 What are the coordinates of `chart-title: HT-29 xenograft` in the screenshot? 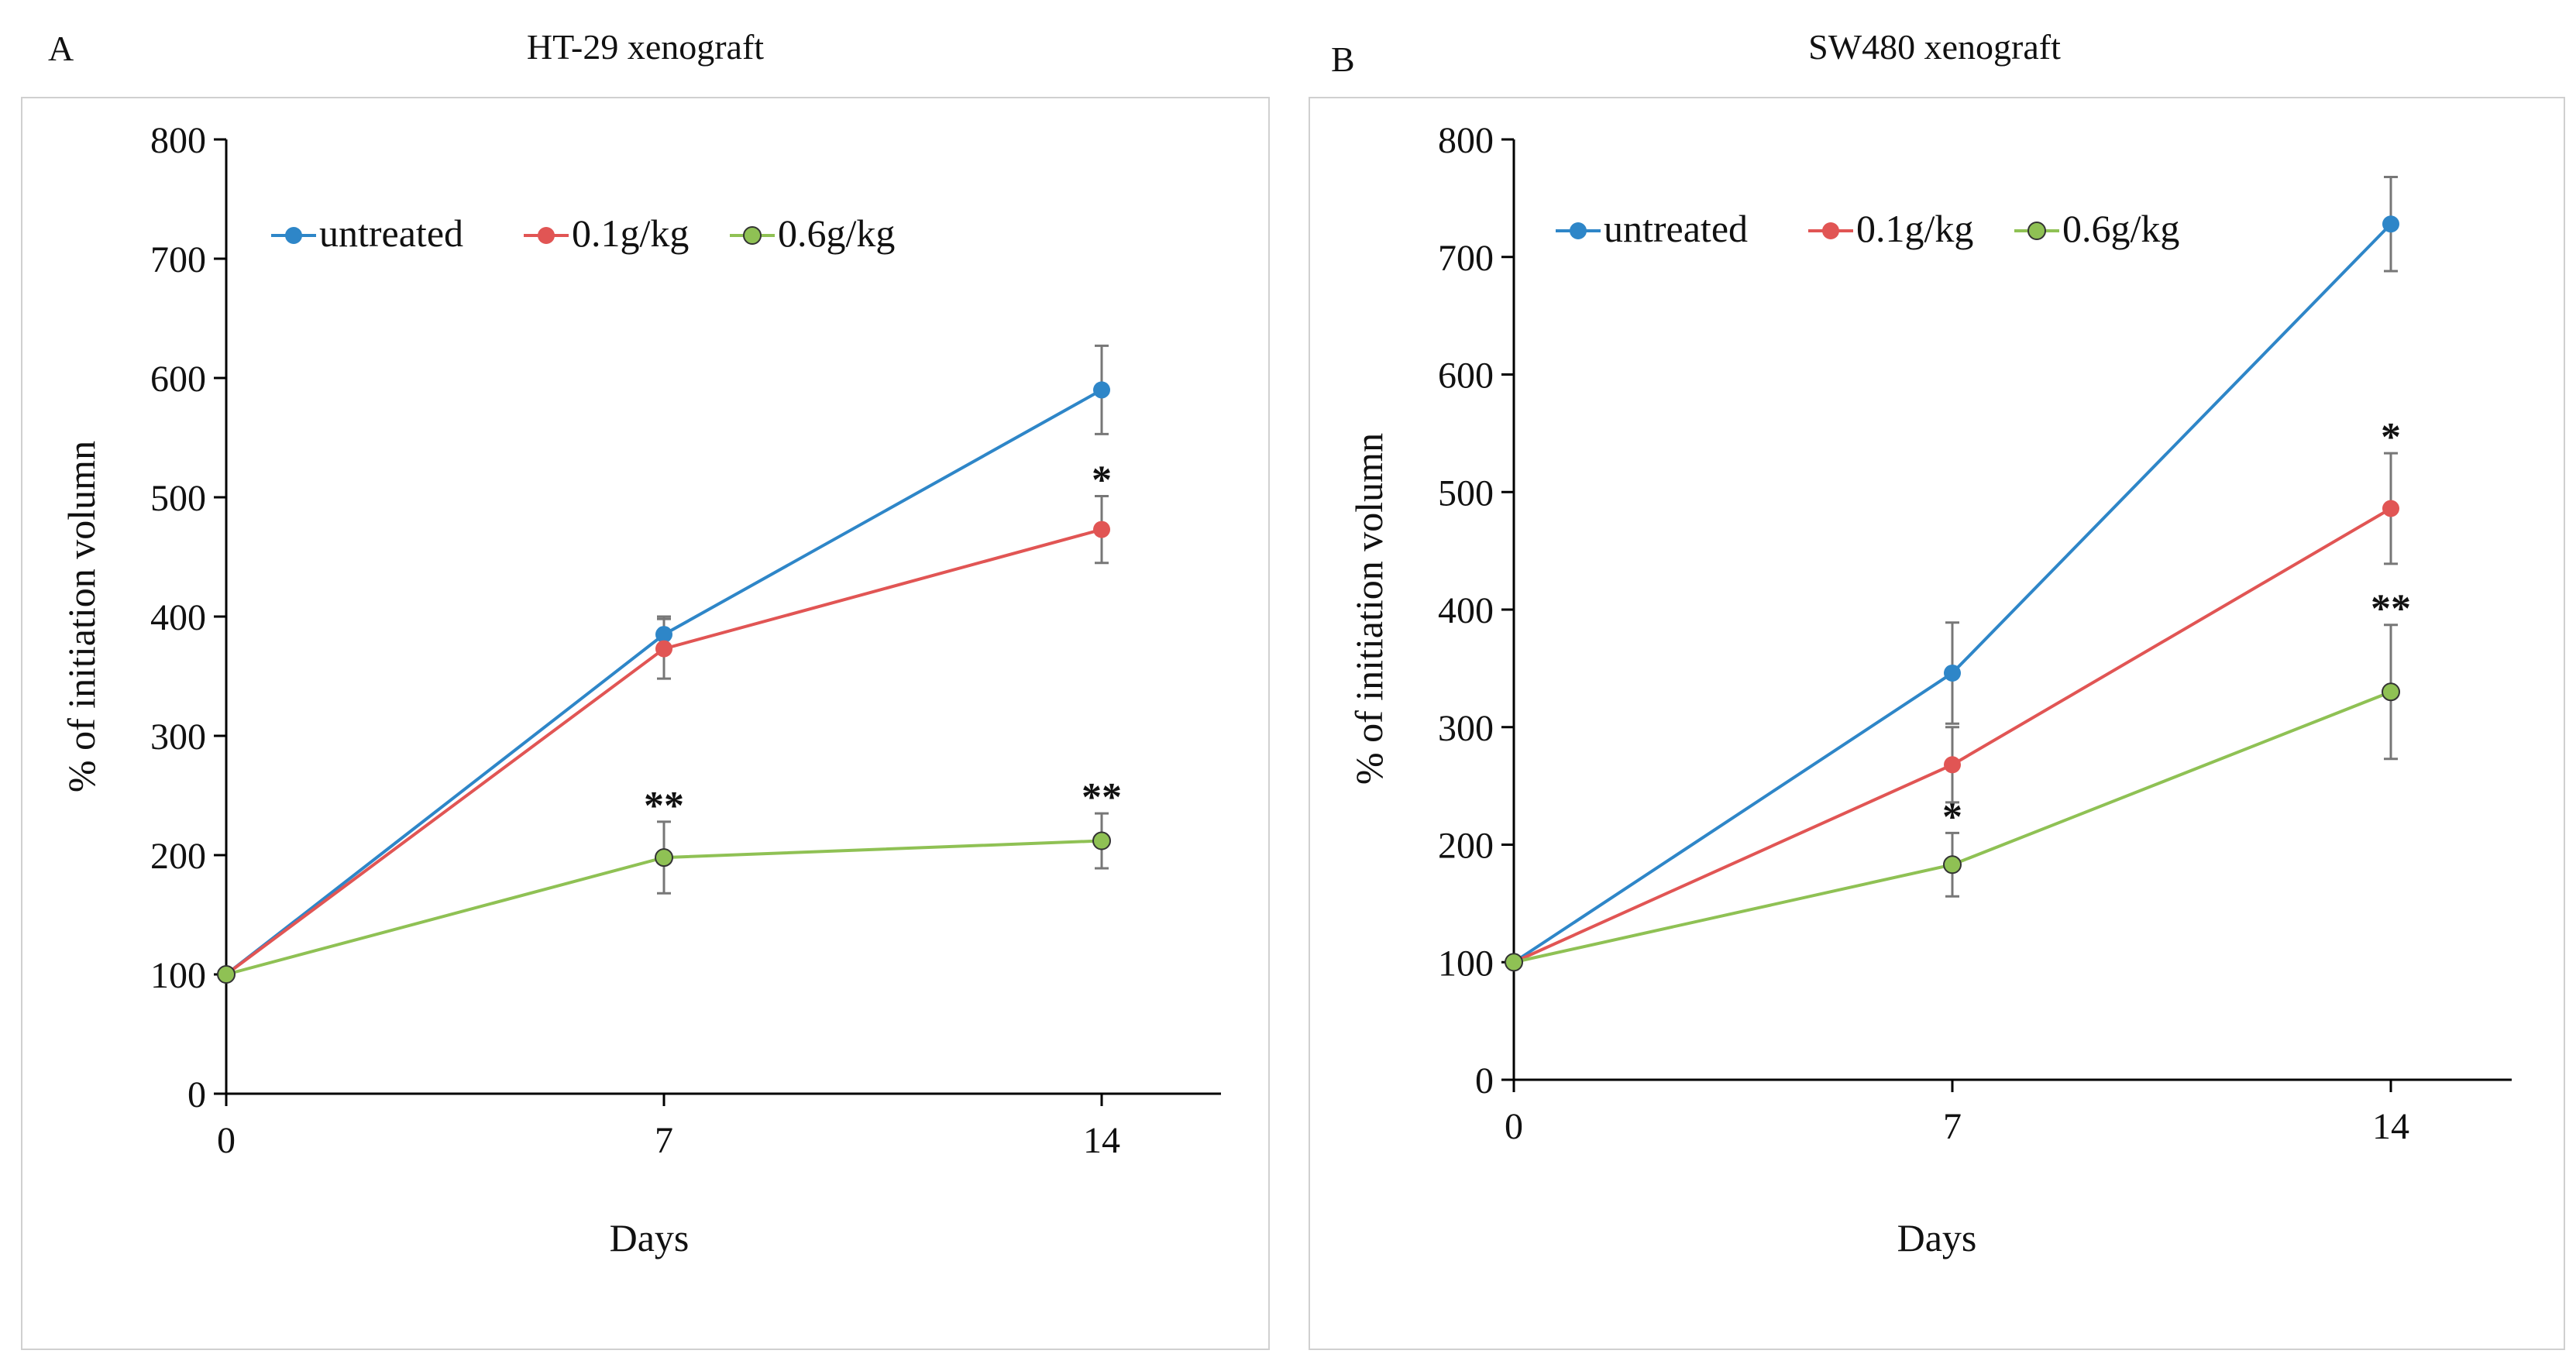 It's located at (645, 47).